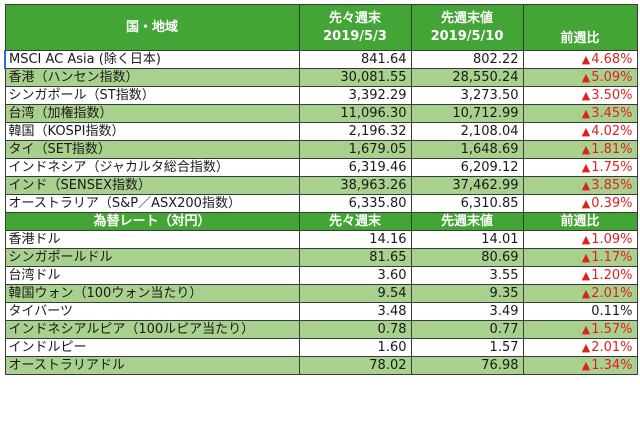  I want to click on change-percent: 3.50%, so click(612, 95).